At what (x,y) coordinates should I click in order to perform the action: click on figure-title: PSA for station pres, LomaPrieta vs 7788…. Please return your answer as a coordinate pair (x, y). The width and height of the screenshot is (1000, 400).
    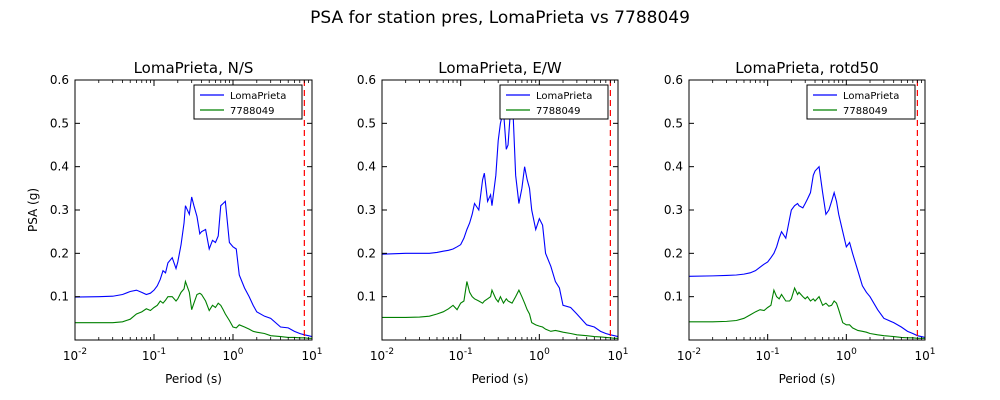
    Looking at the image, I should click on (500, 18).